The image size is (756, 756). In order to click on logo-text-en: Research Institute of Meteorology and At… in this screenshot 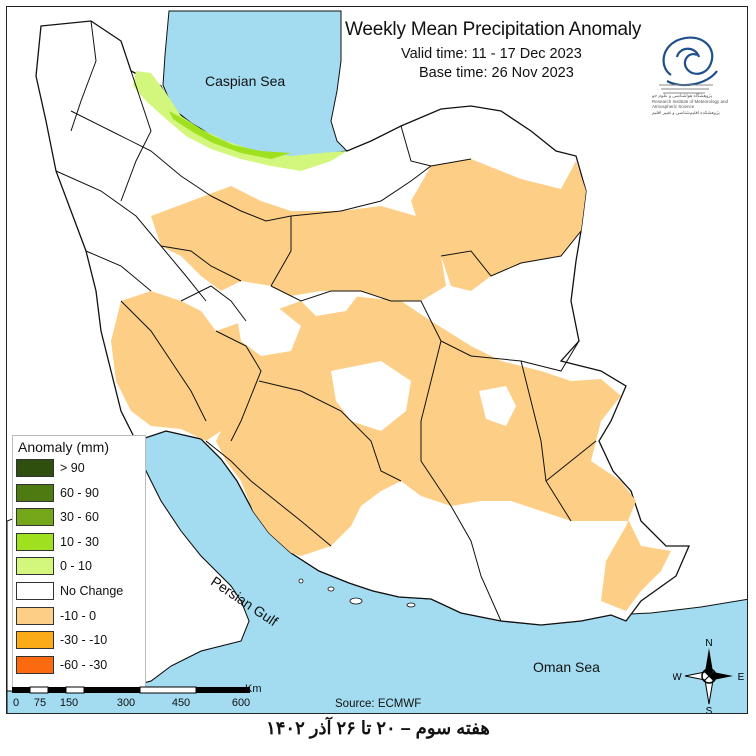, I will do `click(690, 104)`.